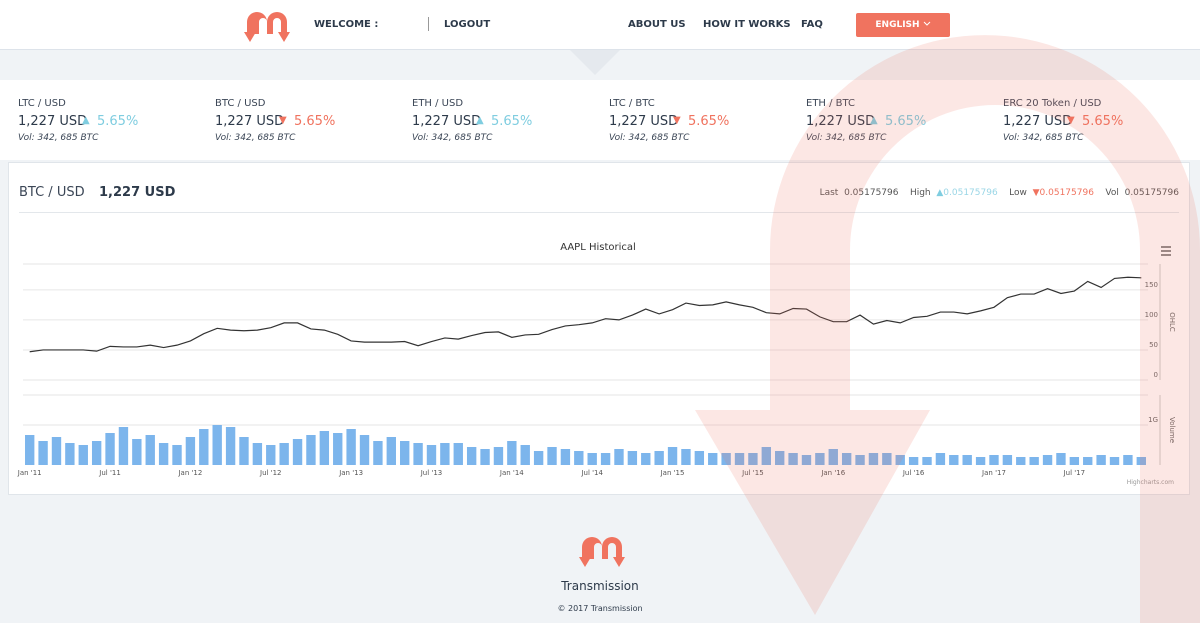 This screenshot has width=1200, height=623. What do you see at coordinates (600, 25) in the screenshot?
I see `header` at bounding box center [600, 25].